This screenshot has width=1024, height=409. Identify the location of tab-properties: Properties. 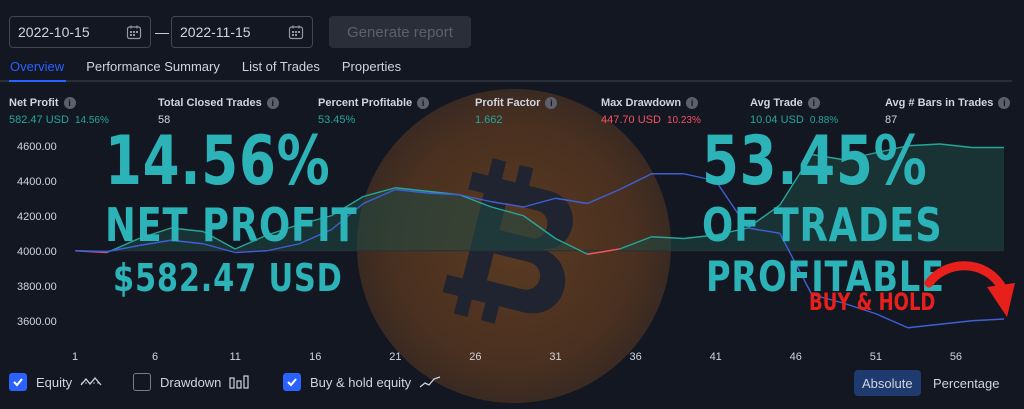
(371, 66).